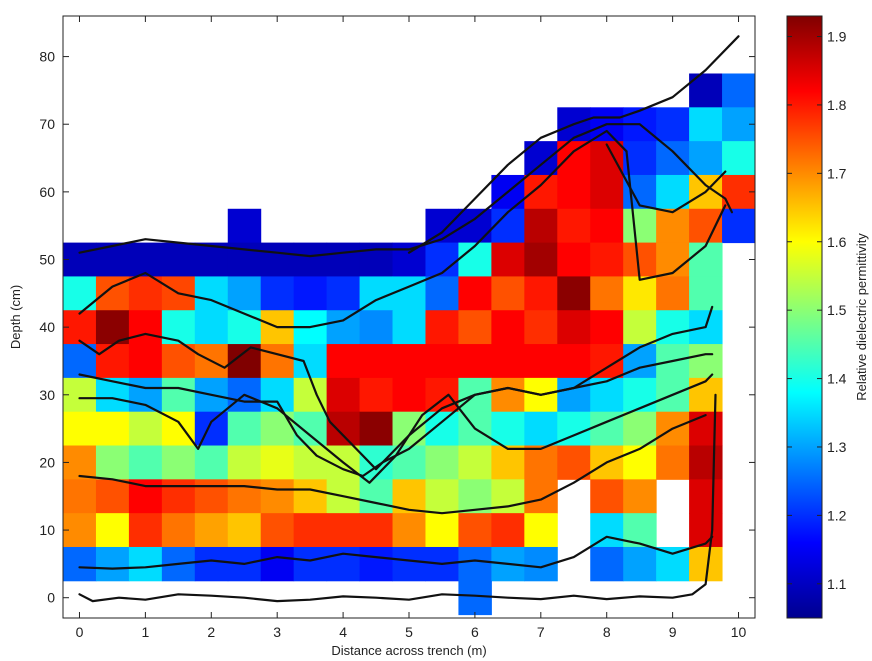  What do you see at coordinates (837, 173) in the screenshot?
I see `colorbar-tick-label: 1.7` at bounding box center [837, 173].